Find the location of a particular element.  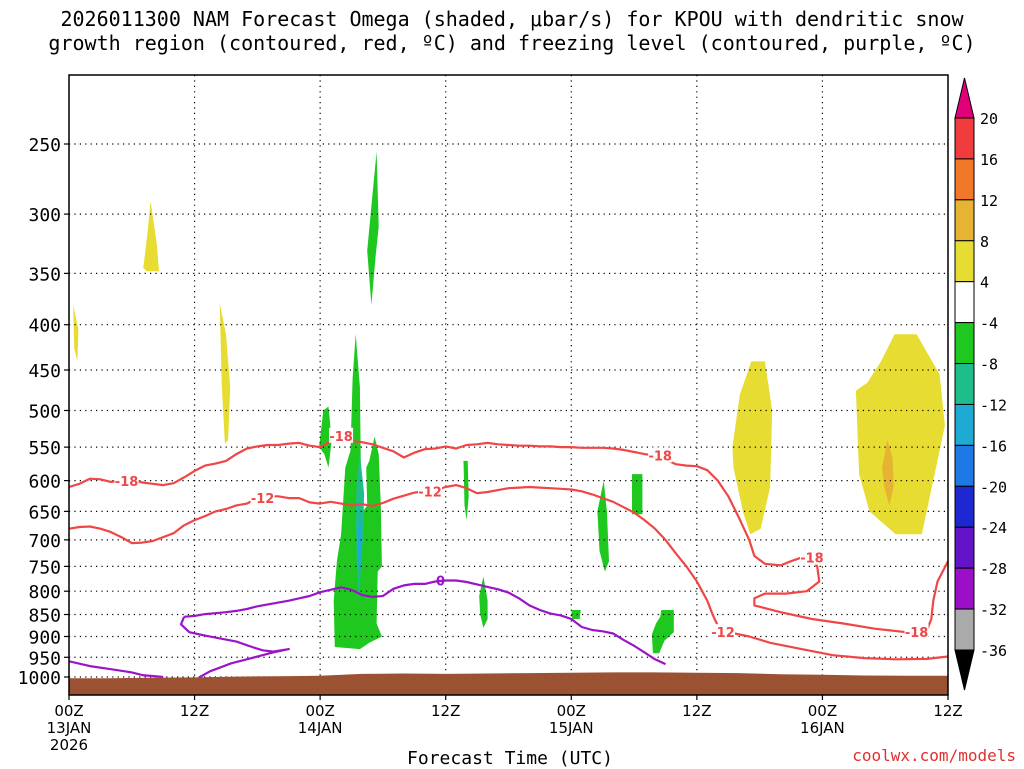

y-tick-label-250: 250 is located at coordinates (44, 145).